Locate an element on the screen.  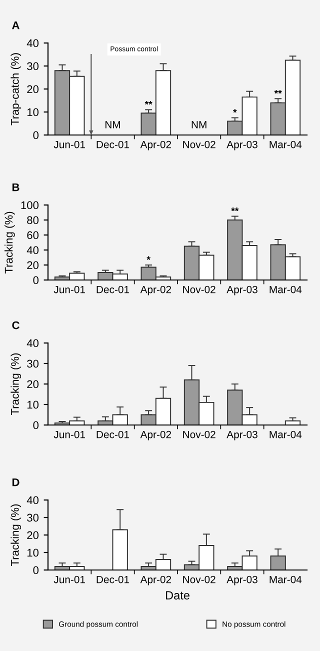
y-tick-label: 80 is located at coordinates (33, 220).